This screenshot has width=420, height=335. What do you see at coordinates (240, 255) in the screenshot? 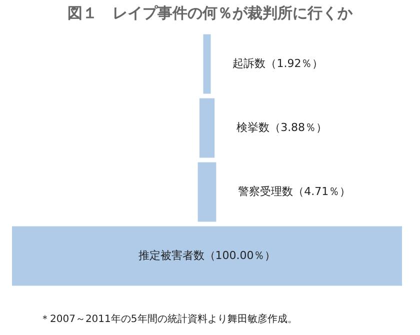
I see `data-label: （100.00％）` at bounding box center [240, 255].